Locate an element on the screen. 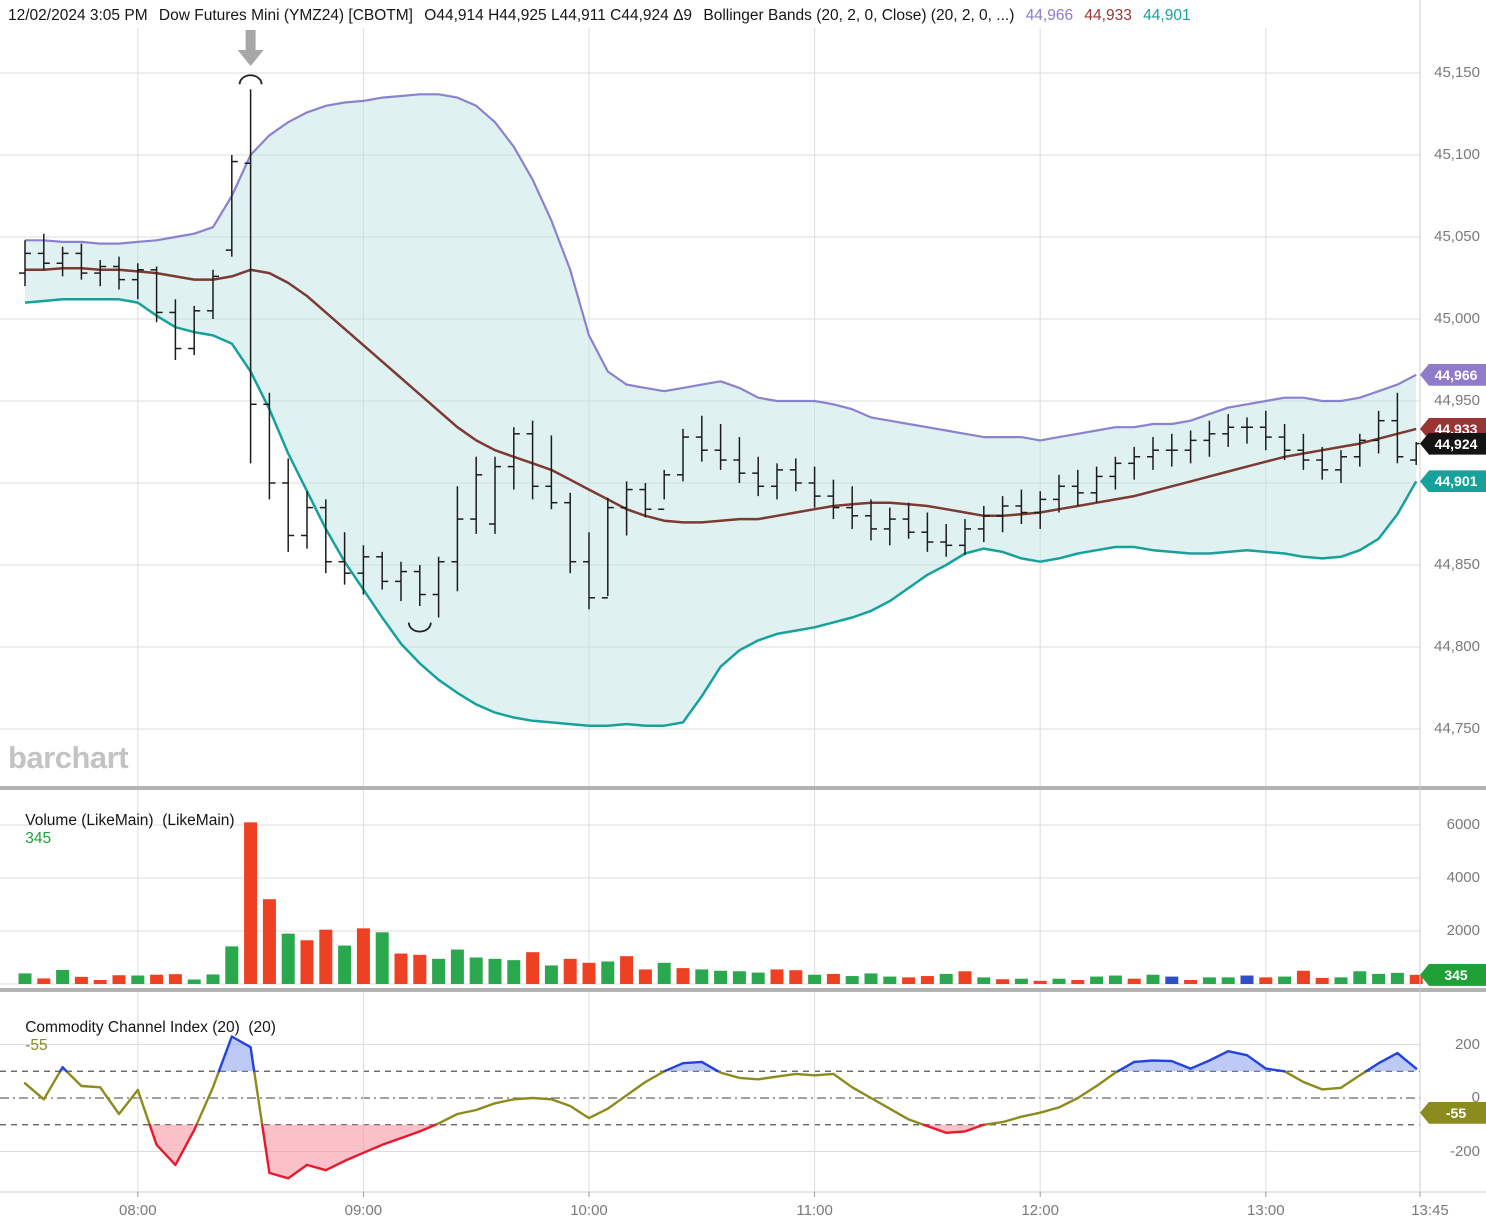 This screenshot has width=1486, height=1226. time-axis-label: 12:00 is located at coordinates (1040, 1210).